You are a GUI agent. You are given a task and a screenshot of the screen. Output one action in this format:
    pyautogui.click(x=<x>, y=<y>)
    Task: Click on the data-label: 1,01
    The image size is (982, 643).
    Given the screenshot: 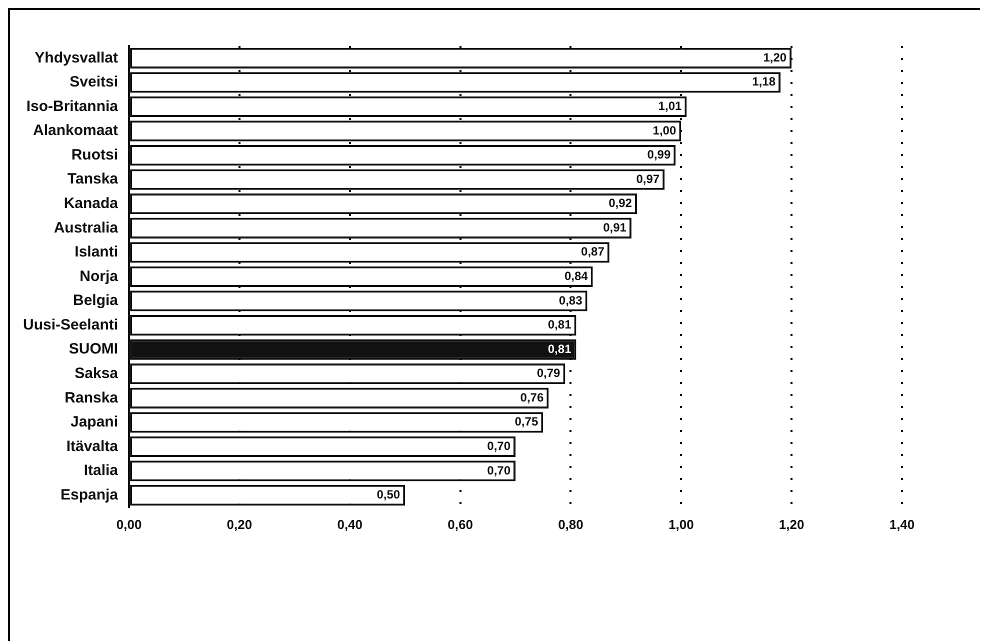 What is the action you would take?
    pyautogui.click(x=670, y=106)
    